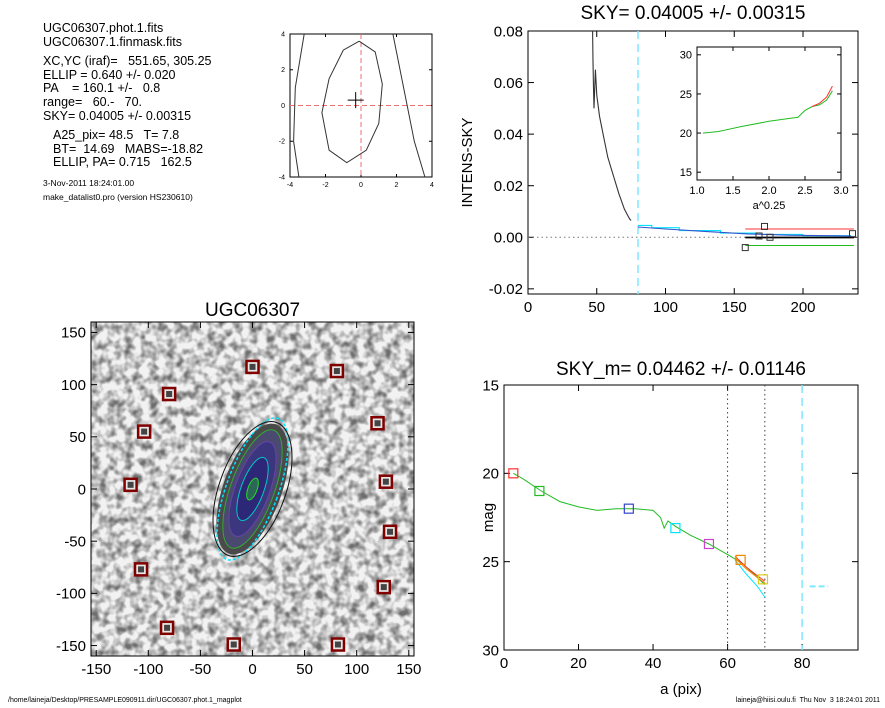 The height and width of the screenshot is (708, 885). Describe the element at coordinates (201, 669) in the screenshot. I see `x-tick-label: -50` at that location.